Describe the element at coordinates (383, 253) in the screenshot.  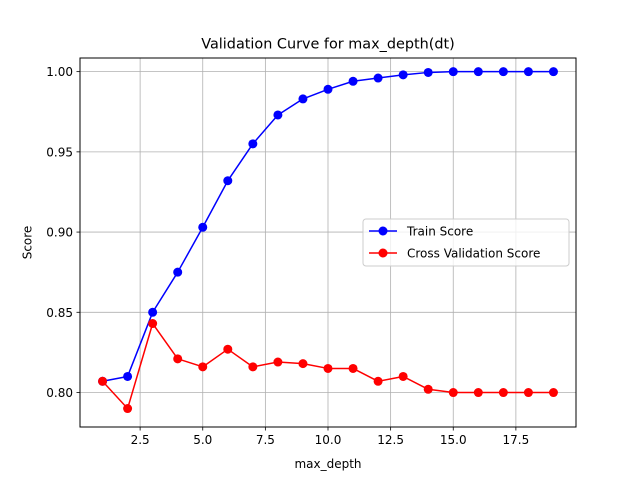
I see `legend-marker-cross-validation-score` at that location.